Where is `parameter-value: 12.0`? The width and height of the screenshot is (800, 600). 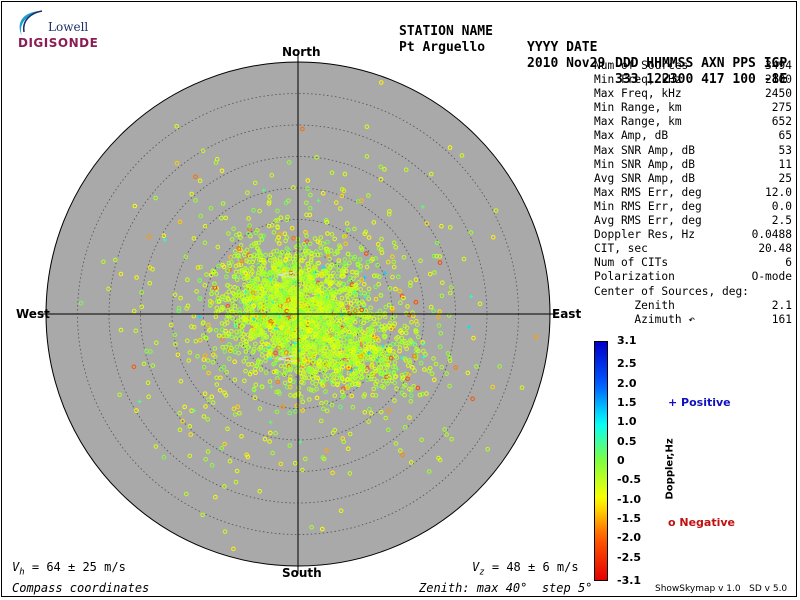 parameter-value: 12.0 is located at coordinates (778, 192).